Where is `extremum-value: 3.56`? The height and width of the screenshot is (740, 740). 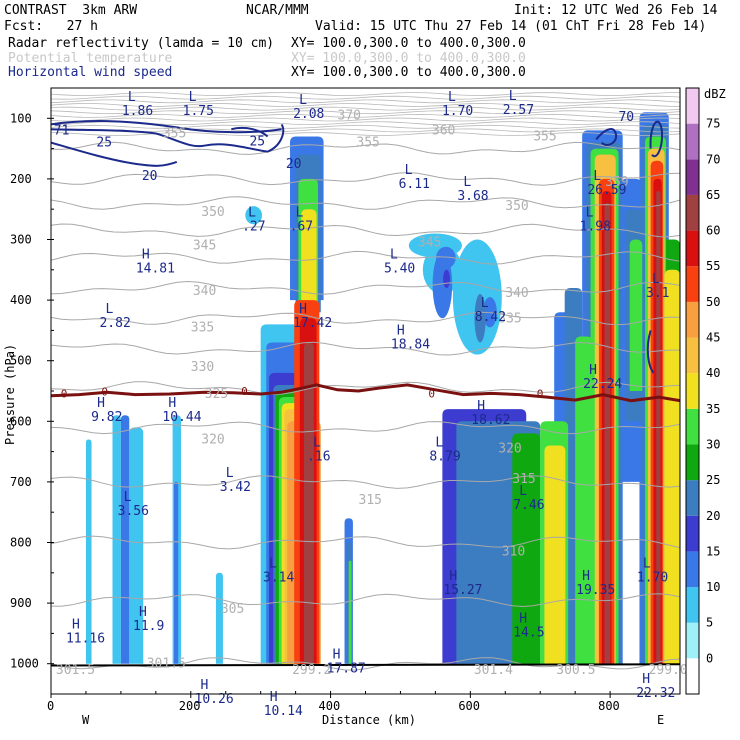
extremum-value: 3.56 is located at coordinates (133, 511).